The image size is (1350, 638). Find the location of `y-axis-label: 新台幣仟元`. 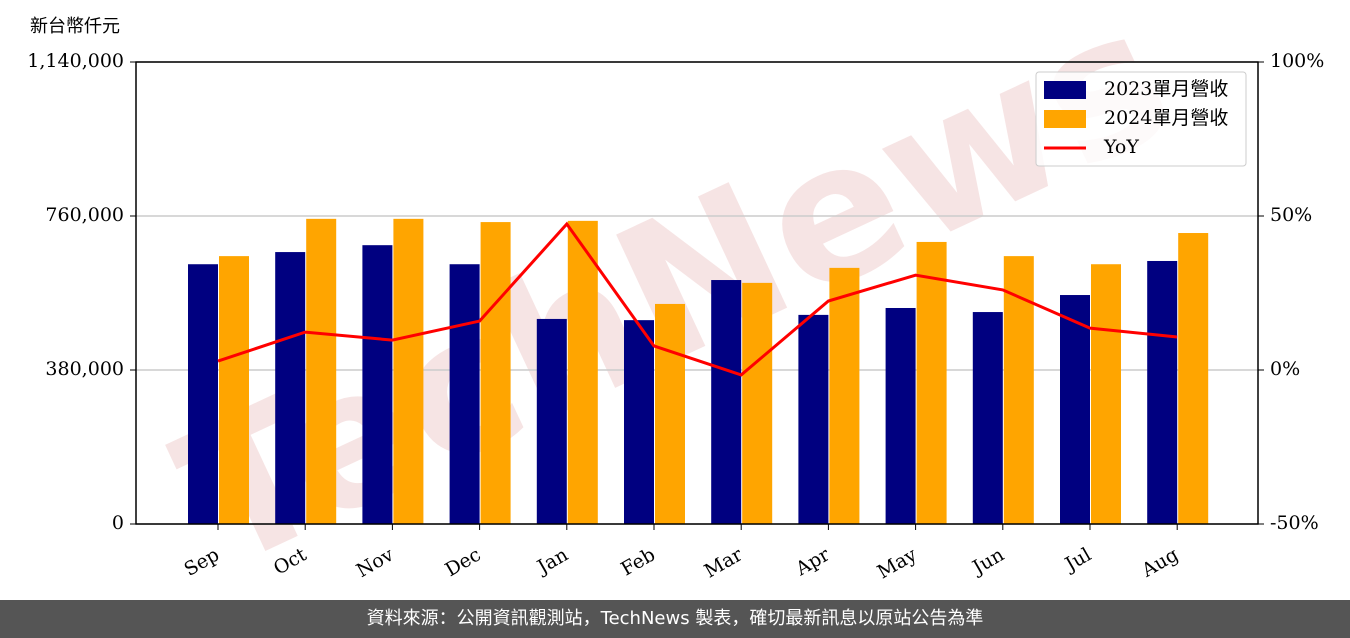

y-axis-label: 新台幣仟元 is located at coordinates (75, 26).